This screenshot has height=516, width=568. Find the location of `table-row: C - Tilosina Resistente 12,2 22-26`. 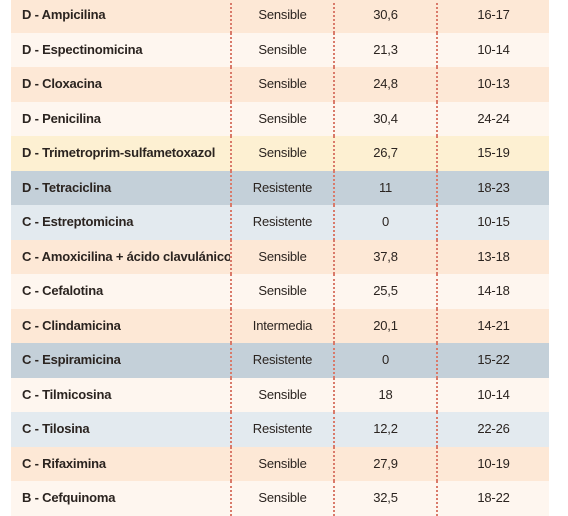

table-row: C - Tilosina Resistente 12,2 22-26 is located at coordinates (280, 429).